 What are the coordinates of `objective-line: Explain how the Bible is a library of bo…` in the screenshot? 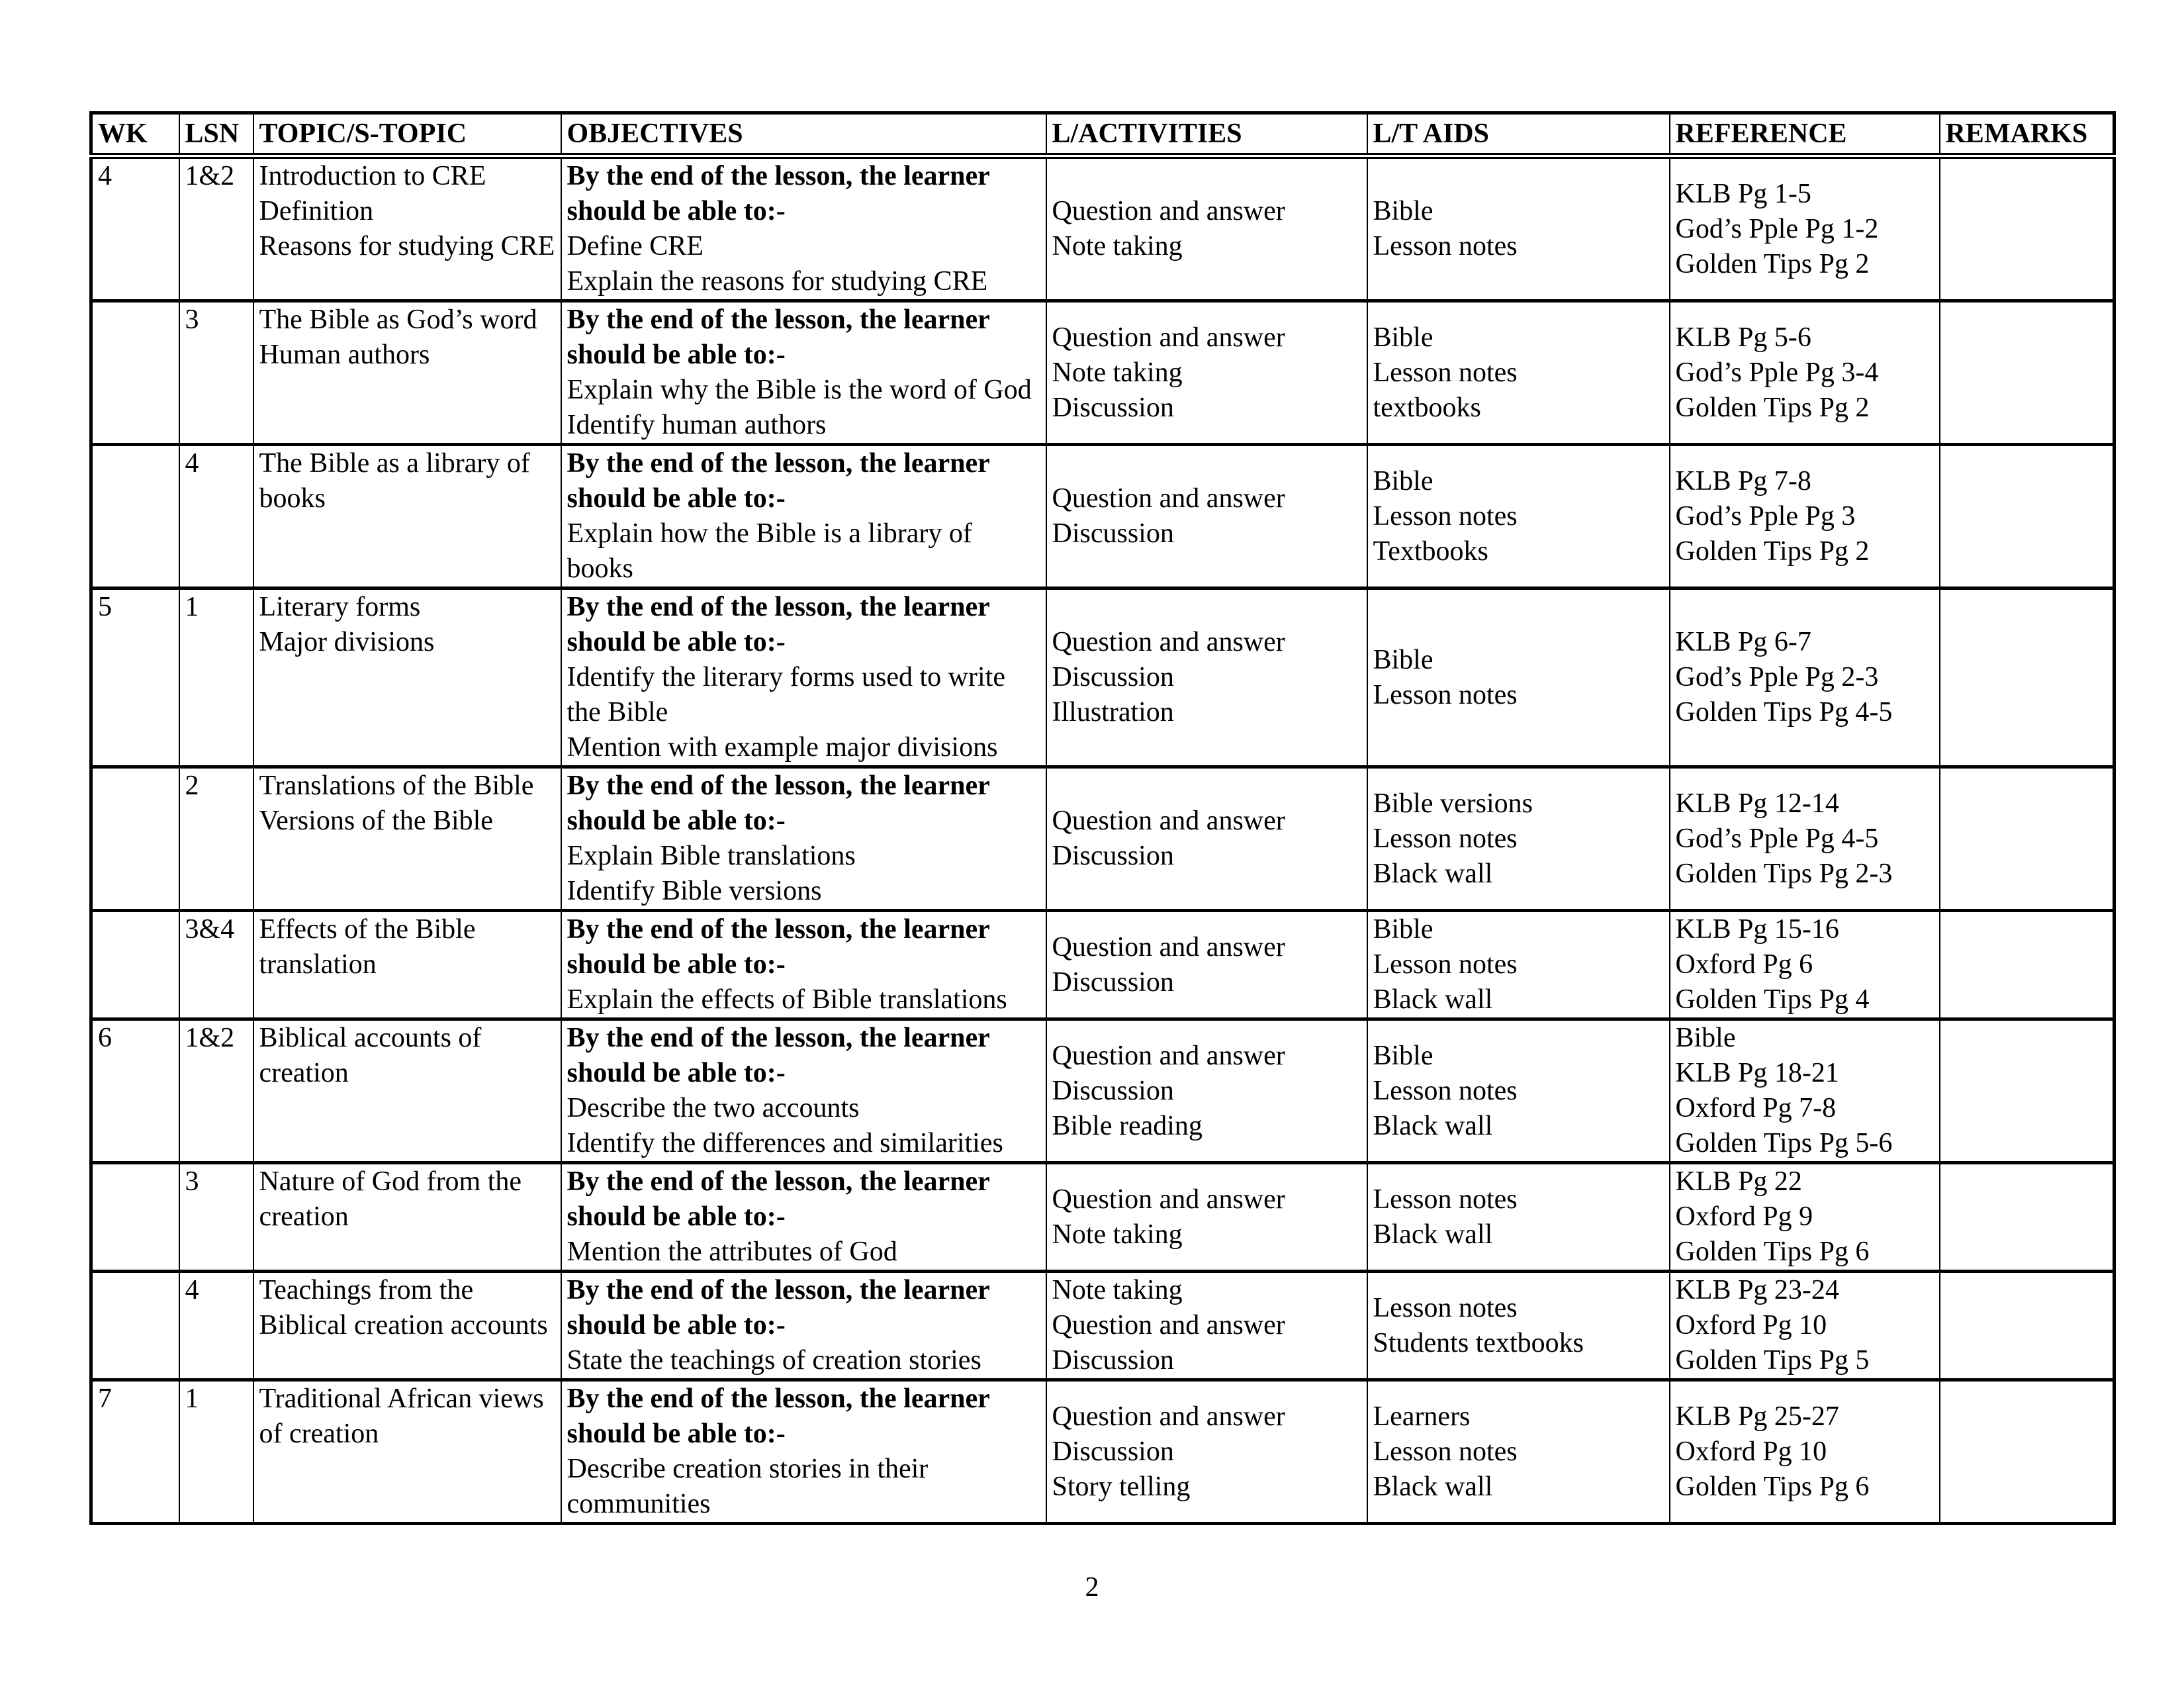 It's located at (769, 551).